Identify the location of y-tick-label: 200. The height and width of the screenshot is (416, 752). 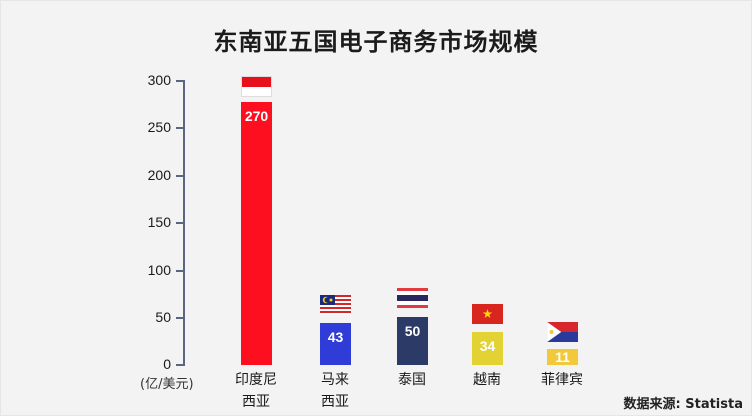
(159, 175).